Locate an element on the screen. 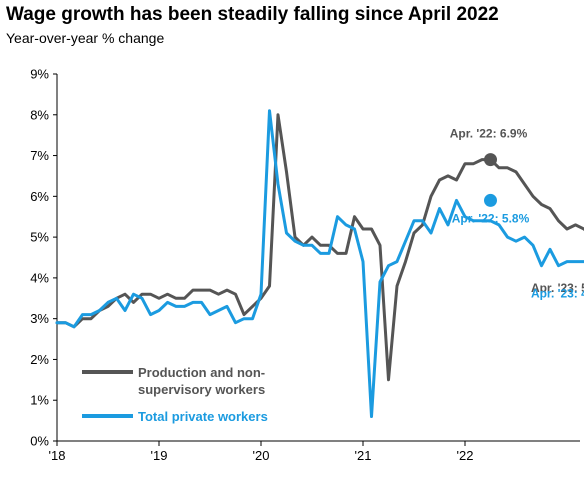 Image resolution: width=584 pixels, height=483 pixels. y-tick-label: 8% is located at coordinates (39, 114).